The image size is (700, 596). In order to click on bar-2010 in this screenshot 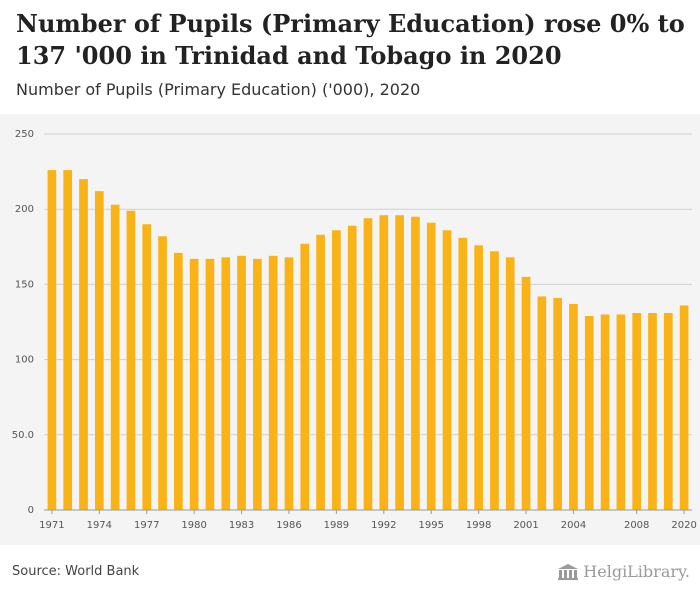, I will do `click(668, 411)`.